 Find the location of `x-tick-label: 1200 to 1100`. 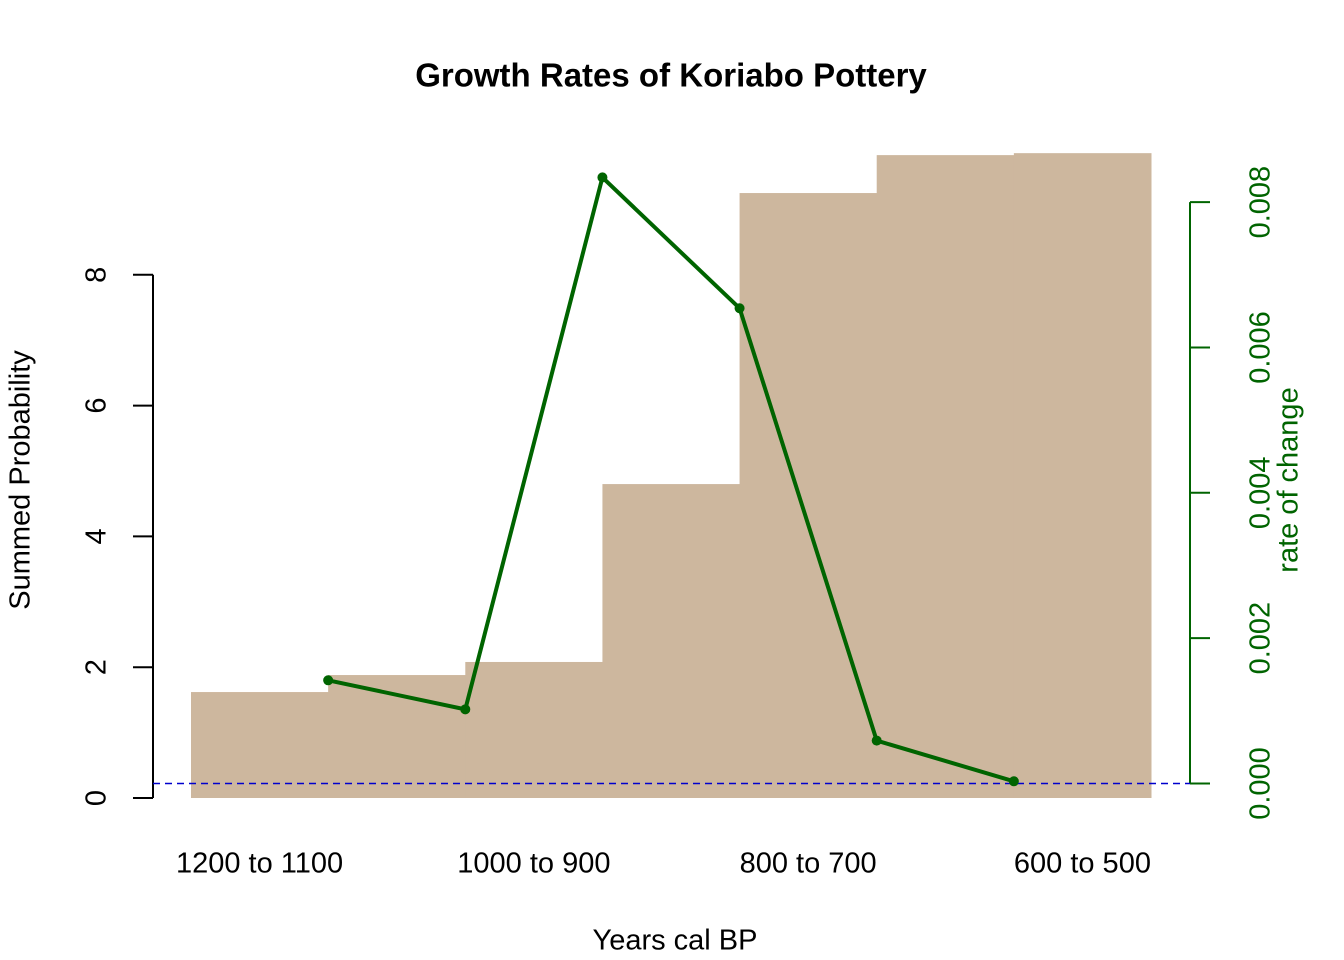

x-tick-label: 1200 to 1100 is located at coordinates (259, 864).